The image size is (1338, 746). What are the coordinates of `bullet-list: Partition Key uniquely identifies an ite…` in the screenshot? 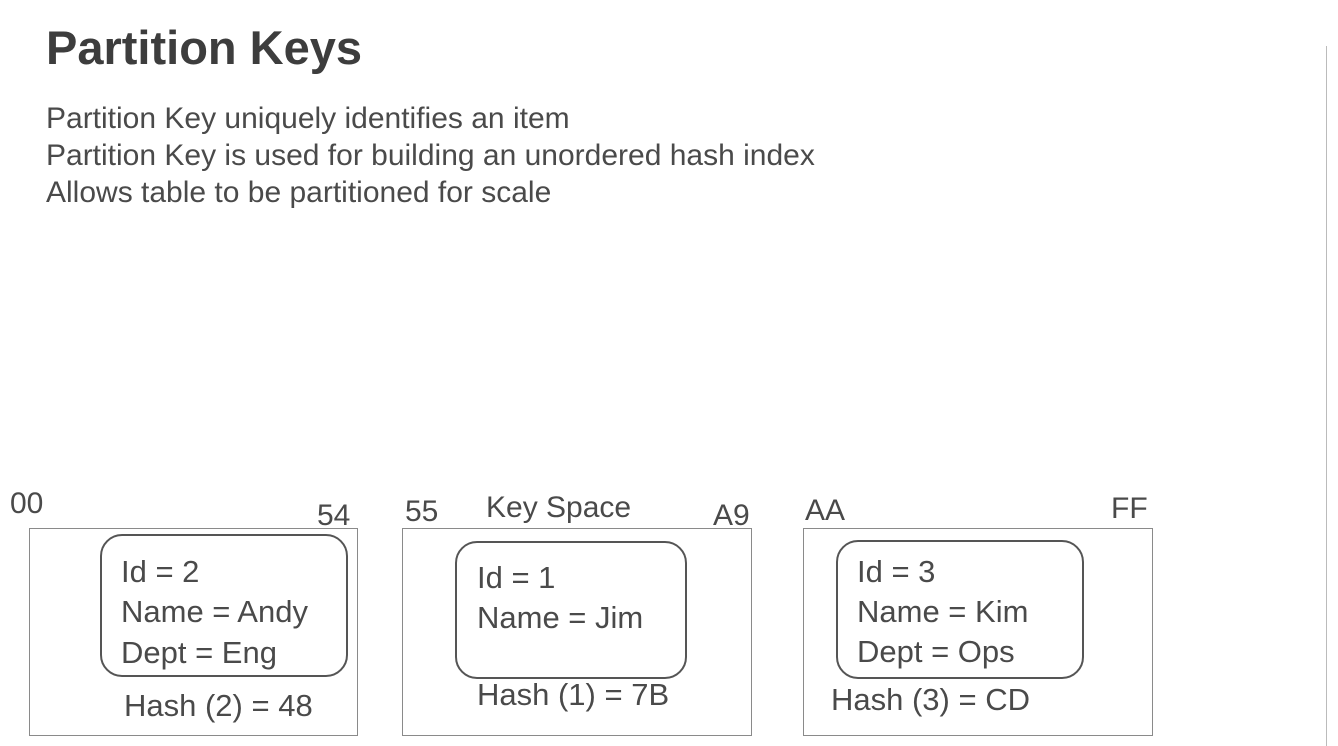 It's located at (430, 155).